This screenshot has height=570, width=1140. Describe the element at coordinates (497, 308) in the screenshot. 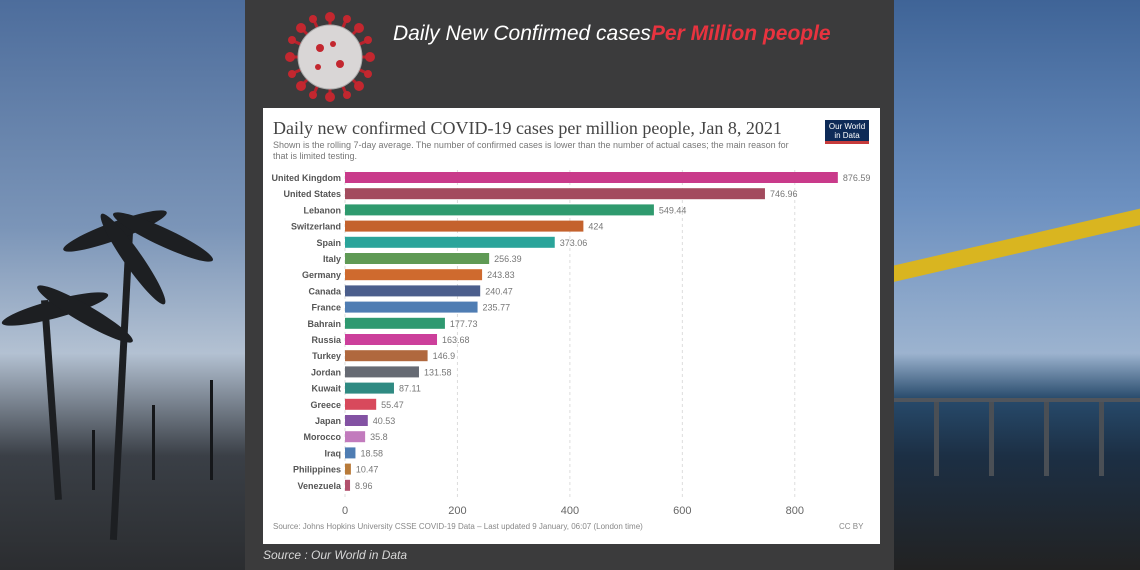

I see `value-label: 235.77` at that location.